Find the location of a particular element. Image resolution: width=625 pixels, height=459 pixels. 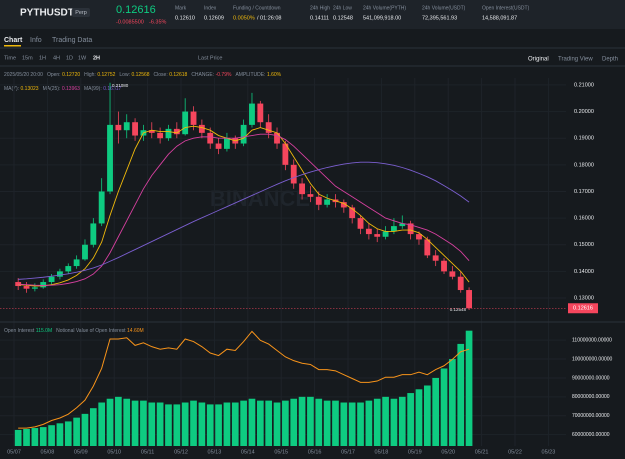

x-tick-label: 05/19 is located at coordinates (415, 452).